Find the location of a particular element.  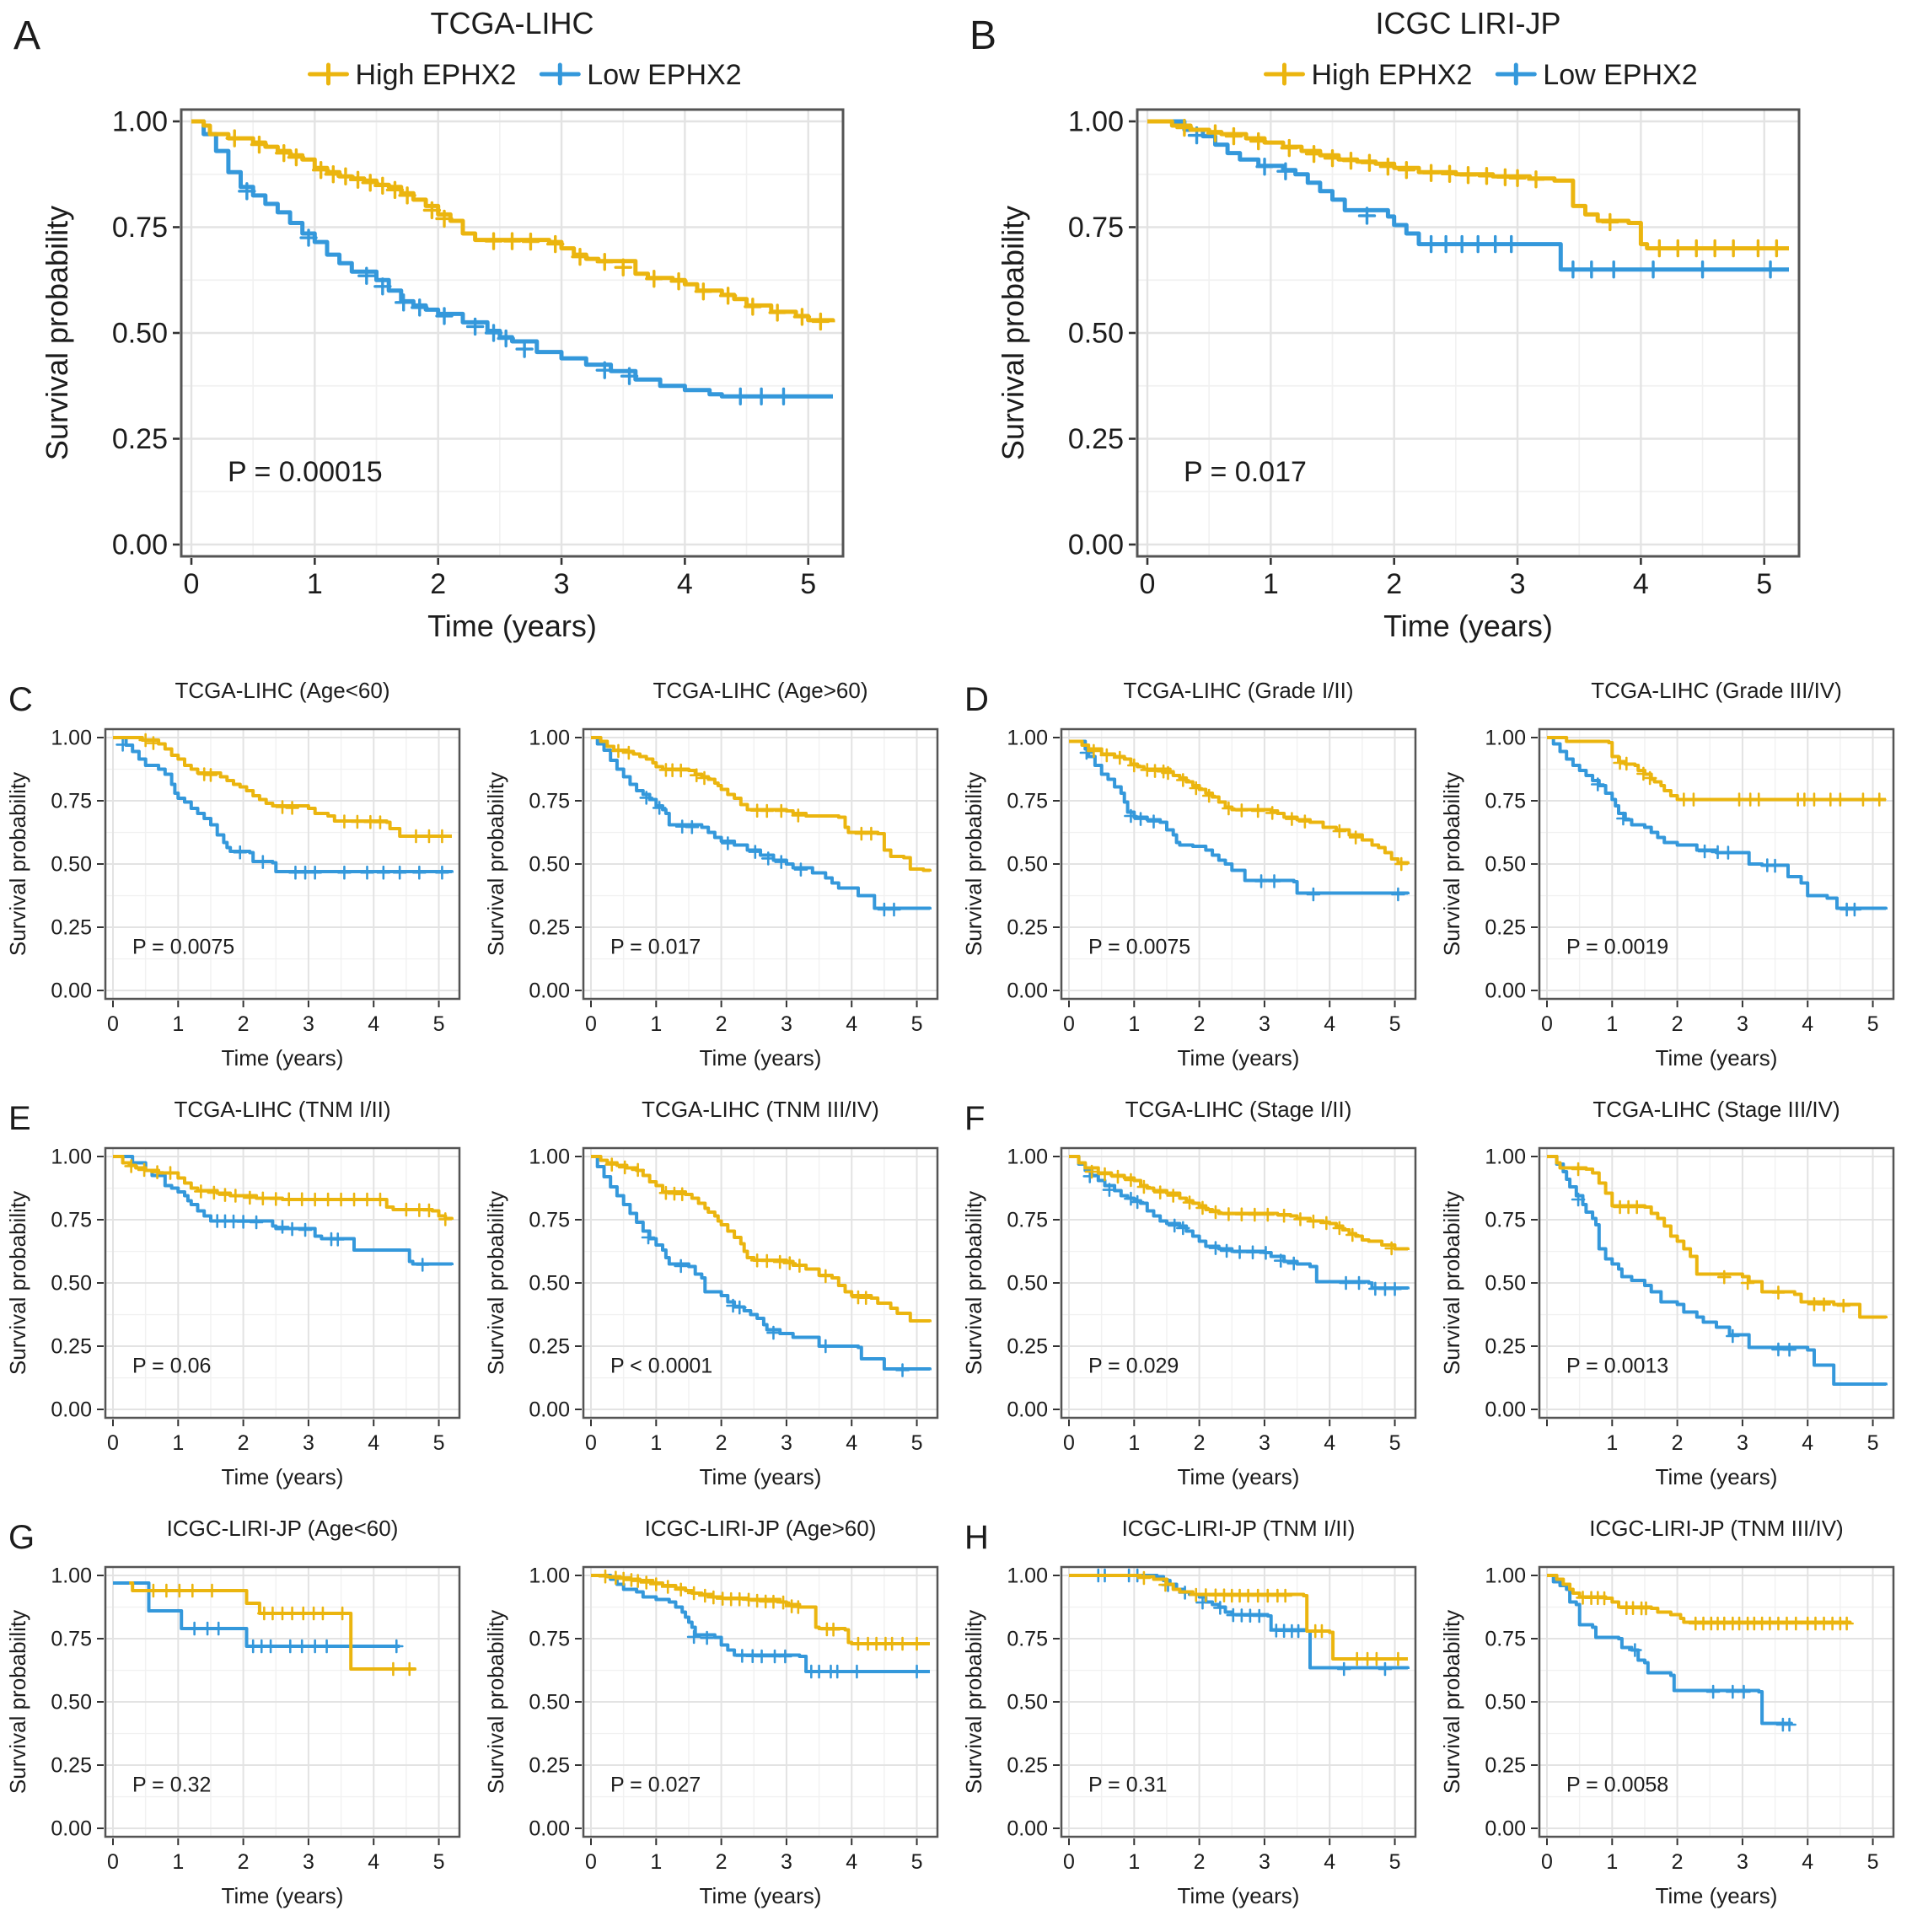

plot-title: TCGA-LIHC (TNM III/IV) is located at coordinates (760, 1109).